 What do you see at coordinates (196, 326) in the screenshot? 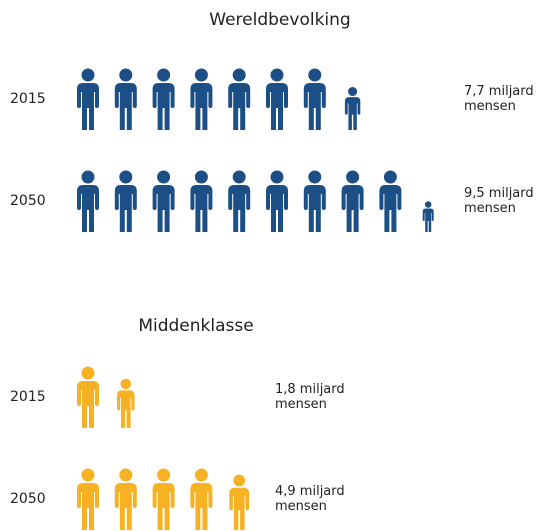
I see `section-title: Middenklasse` at bounding box center [196, 326].